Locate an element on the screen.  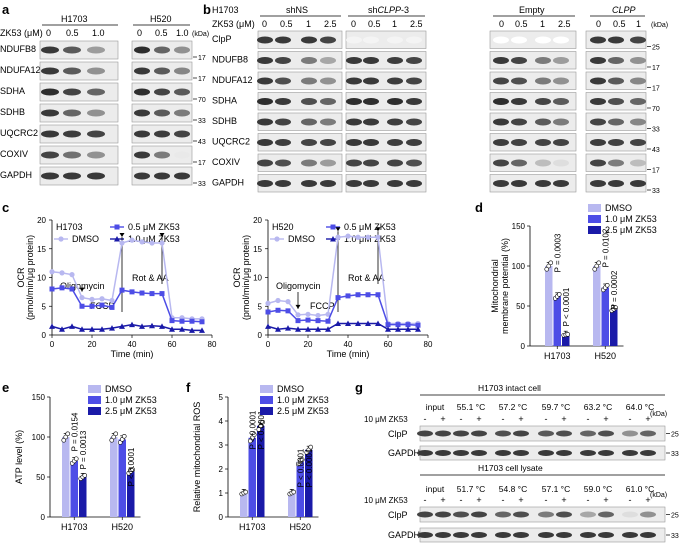
g-treatment-label: 10 μM ZK53 is located at coordinates (386, 419).